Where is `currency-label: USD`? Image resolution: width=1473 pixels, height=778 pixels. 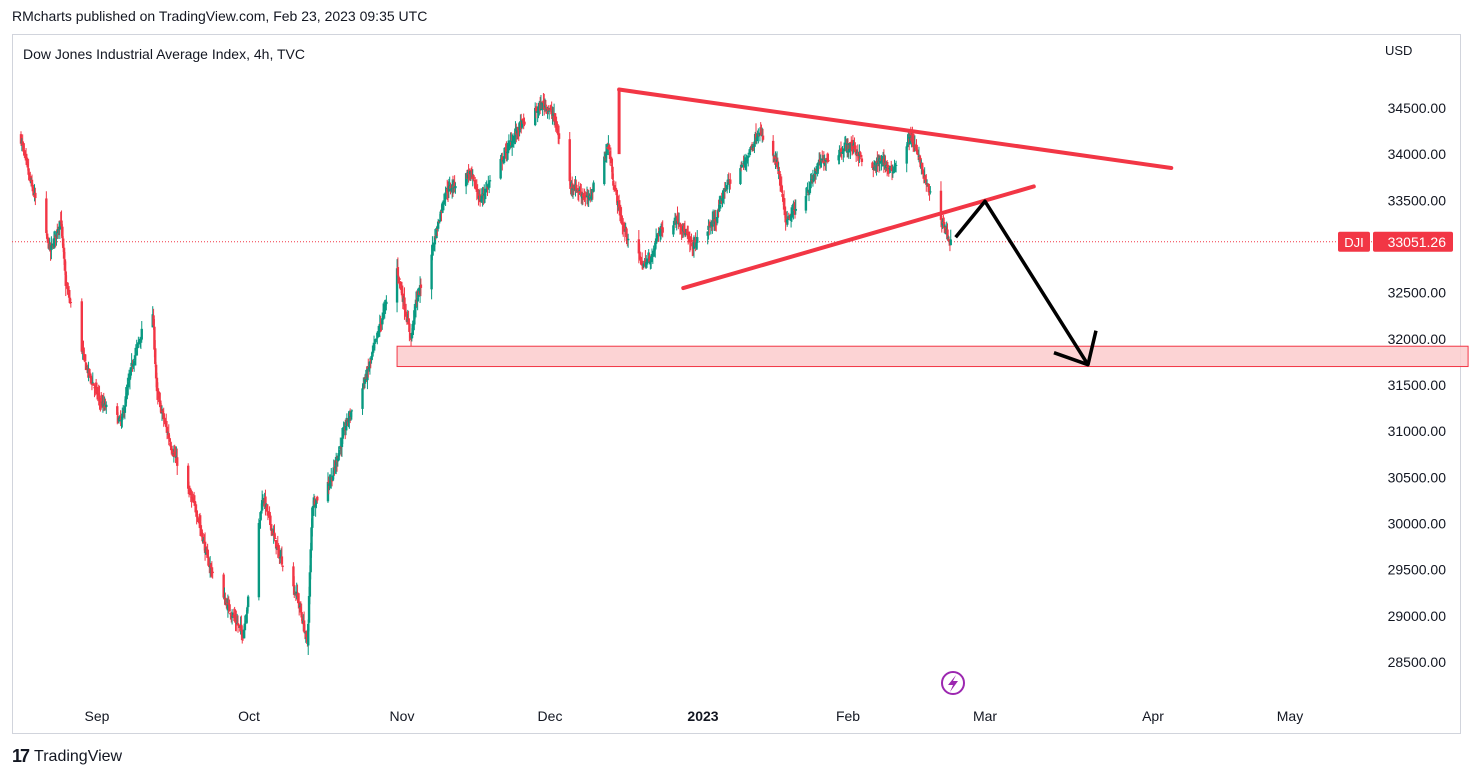 currency-label: USD is located at coordinates (1399, 50).